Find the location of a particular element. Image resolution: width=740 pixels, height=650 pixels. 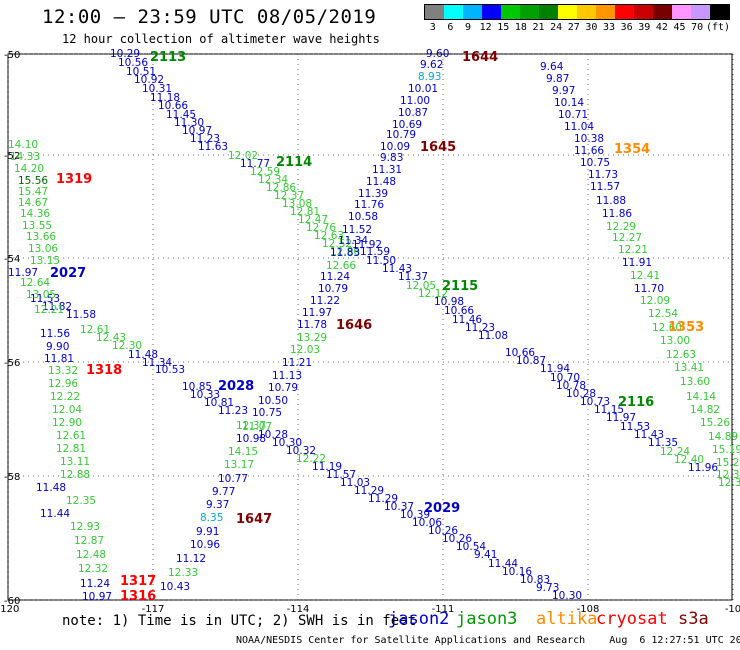

wave-height-value: 10.39 is located at coordinates (415, 515).